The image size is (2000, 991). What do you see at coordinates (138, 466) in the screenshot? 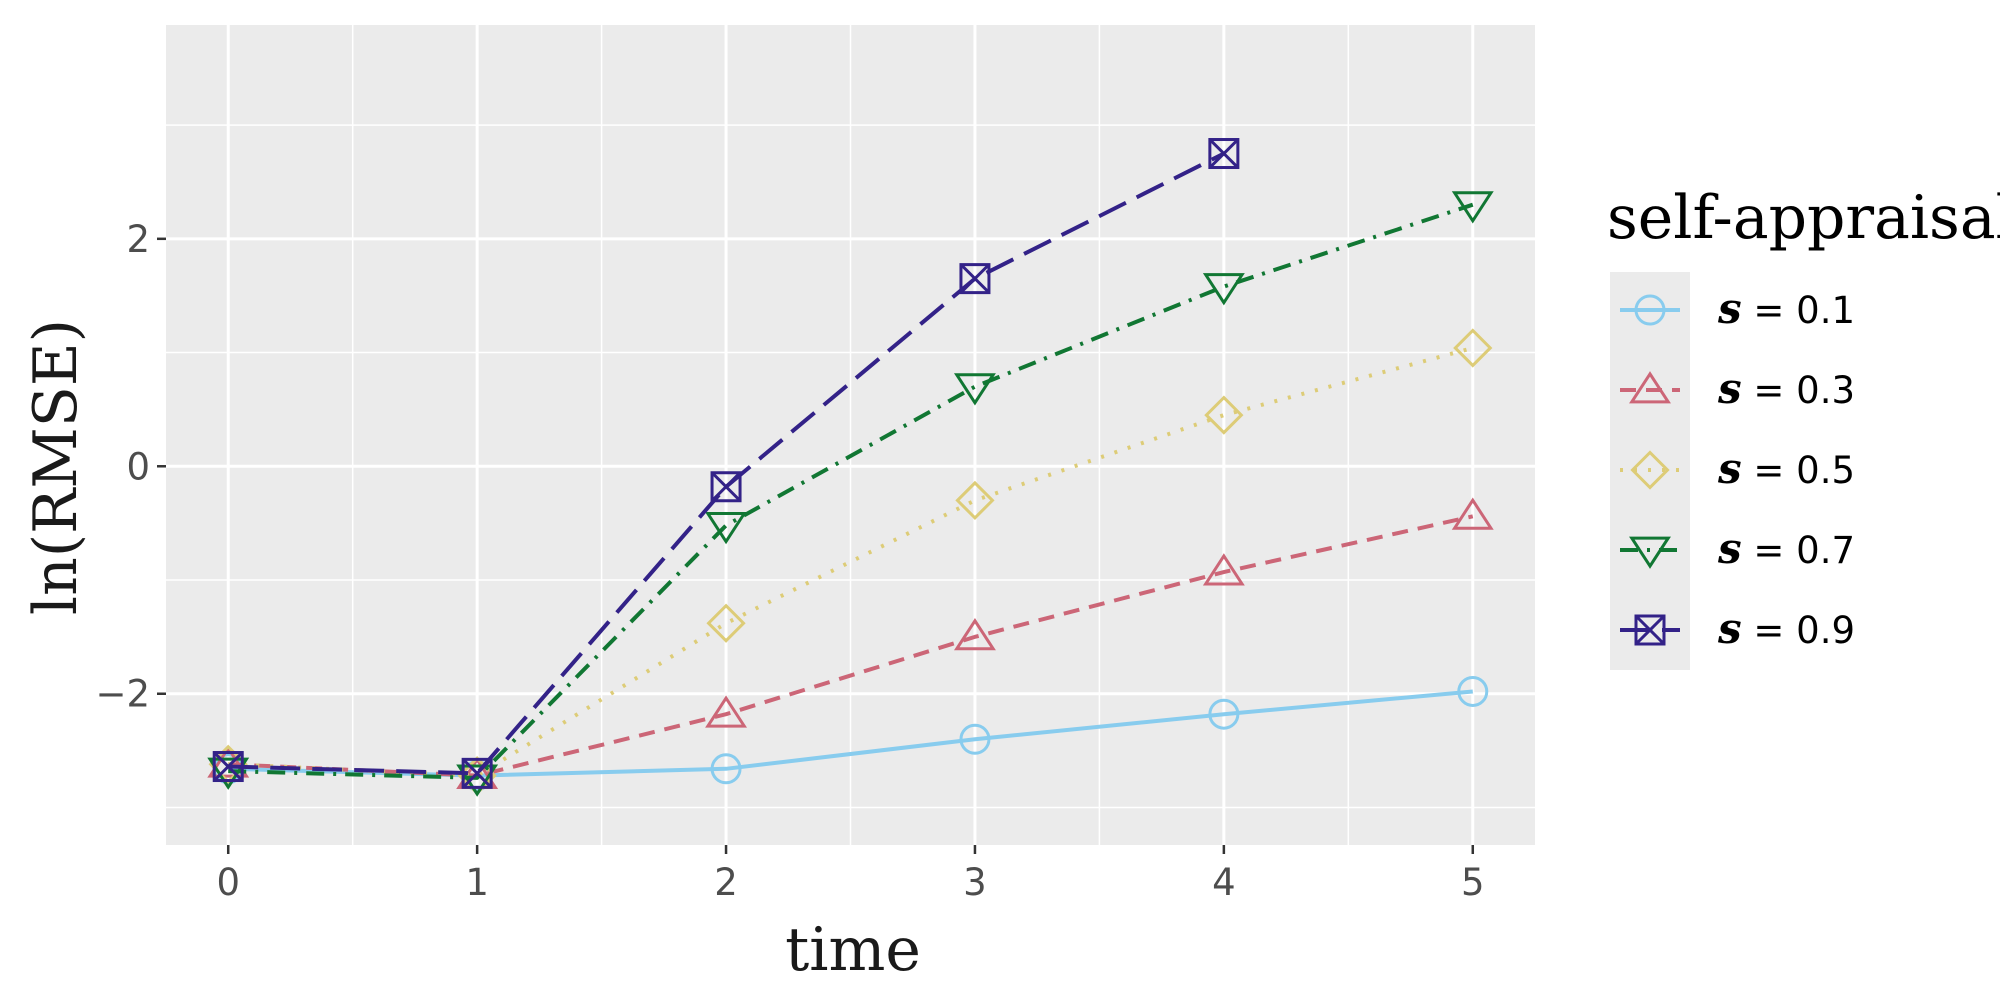
I see `y-tick-label: 0` at bounding box center [138, 466].